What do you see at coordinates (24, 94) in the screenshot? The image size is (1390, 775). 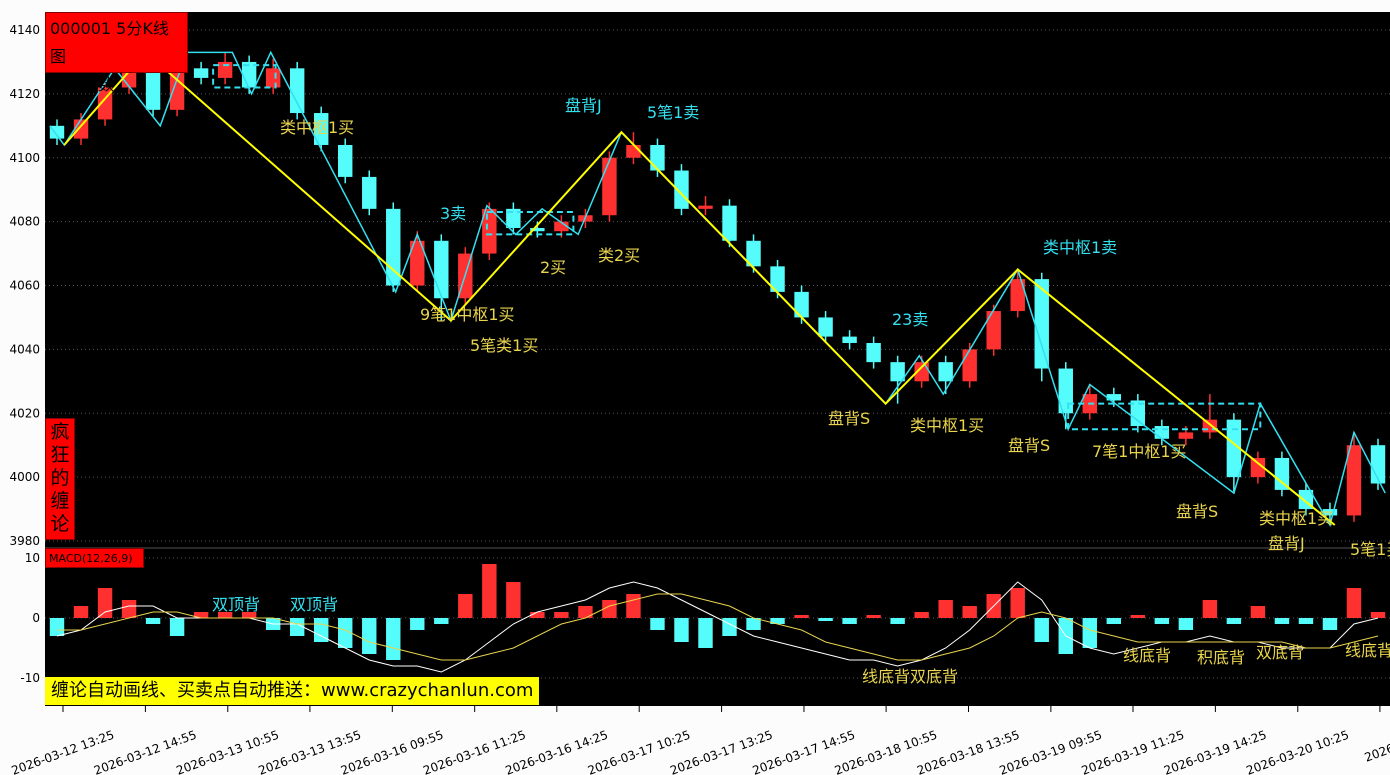 I see `y-tick-label: 4120` at bounding box center [24, 94].